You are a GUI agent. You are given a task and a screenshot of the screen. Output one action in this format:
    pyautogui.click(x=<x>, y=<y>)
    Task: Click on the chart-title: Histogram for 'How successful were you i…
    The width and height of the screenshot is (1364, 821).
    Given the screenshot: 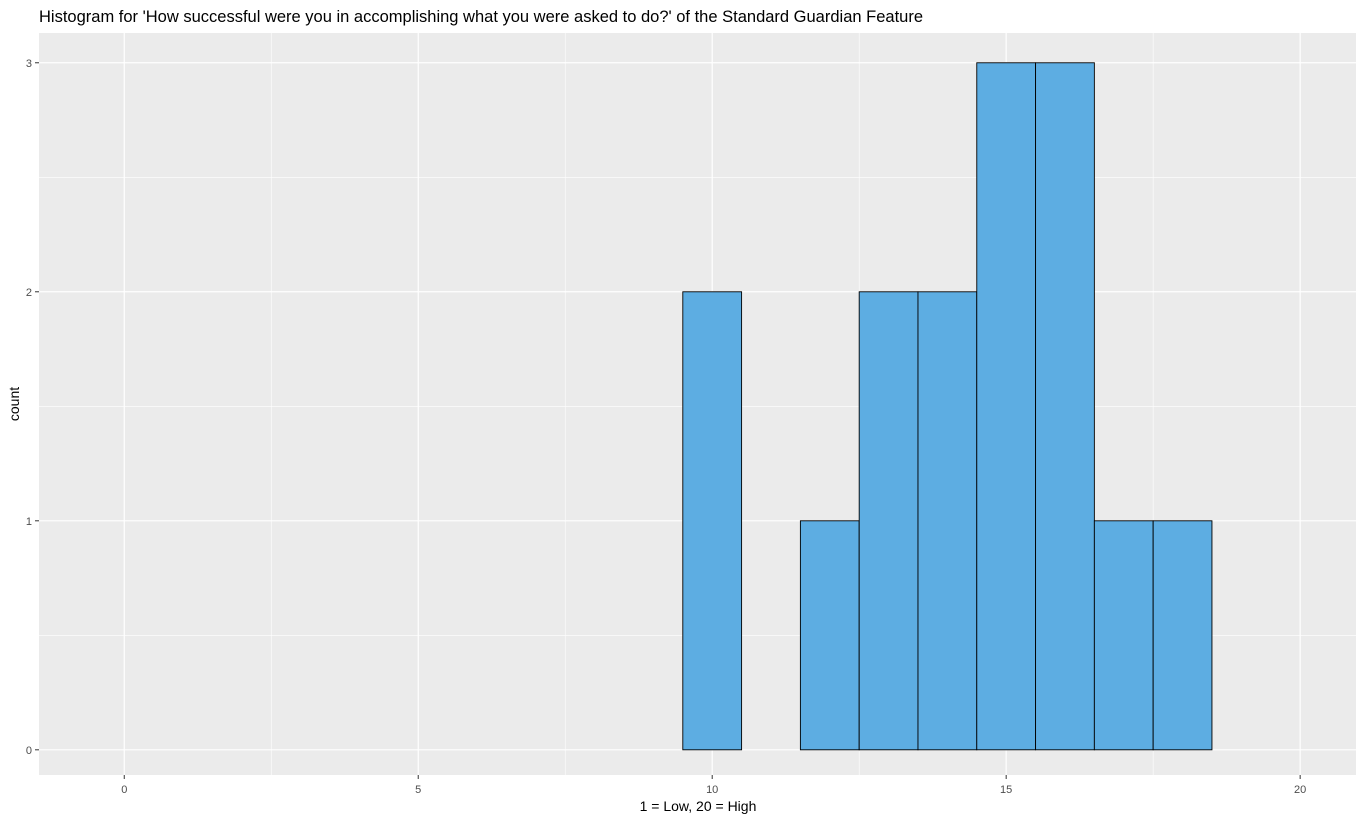 What is the action you would take?
    pyautogui.click(x=481, y=17)
    